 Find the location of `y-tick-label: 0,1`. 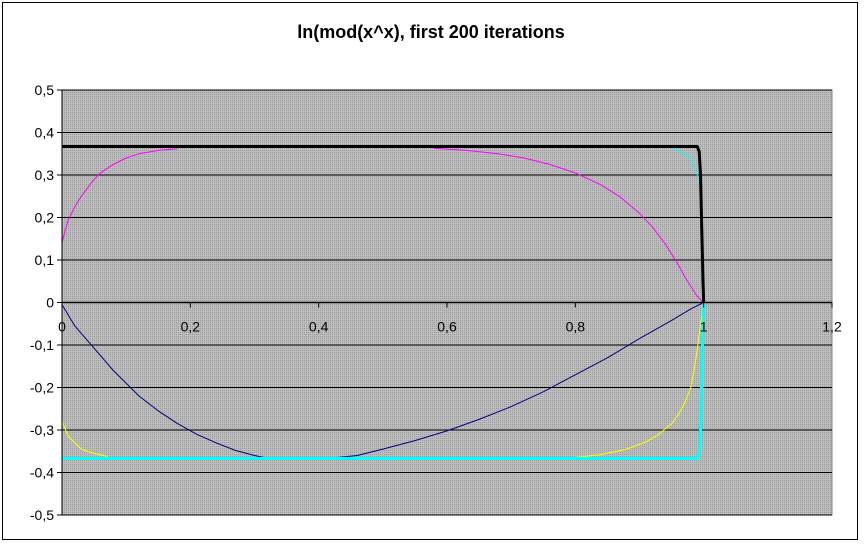

y-tick-label: 0,1 is located at coordinates (45, 260).